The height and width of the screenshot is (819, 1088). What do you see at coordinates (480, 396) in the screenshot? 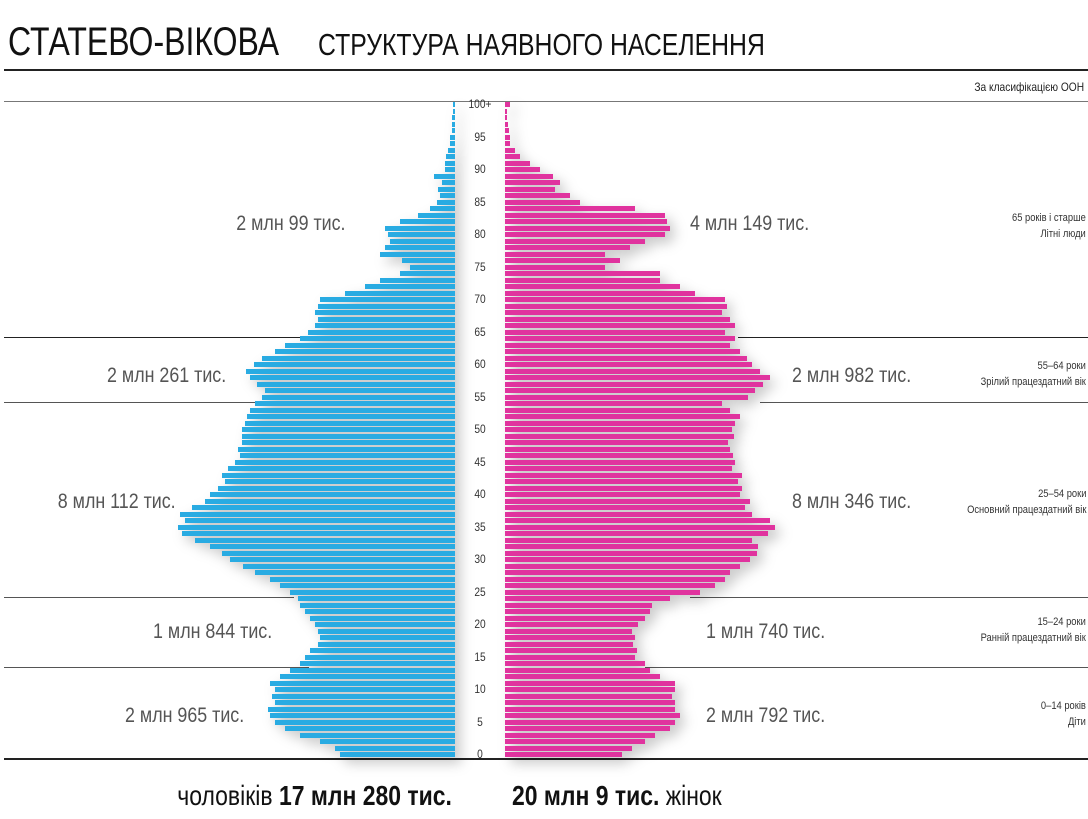
I see `age-tick-label: 55` at bounding box center [480, 396].